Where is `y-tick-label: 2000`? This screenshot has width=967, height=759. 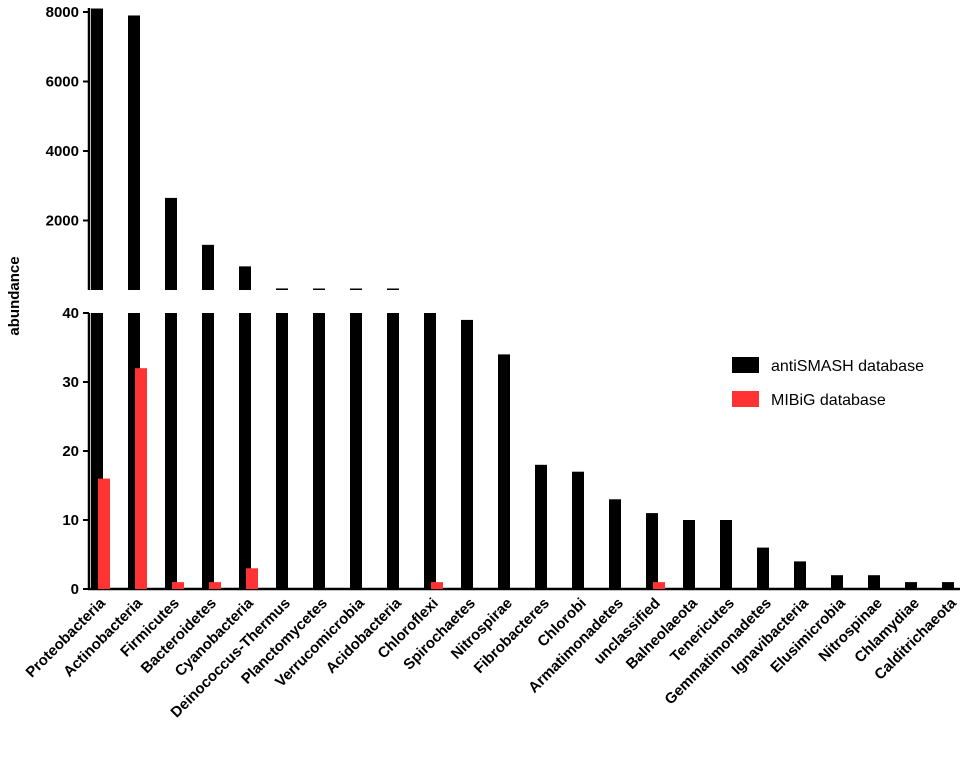 y-tick-label: 2000 is located at coordinates (62, 221).